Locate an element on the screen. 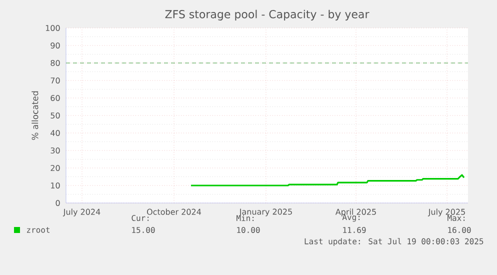 The width and height of the screenshot is (497, 275). y-tick-label: 40 is located at coordinates (55, 133).